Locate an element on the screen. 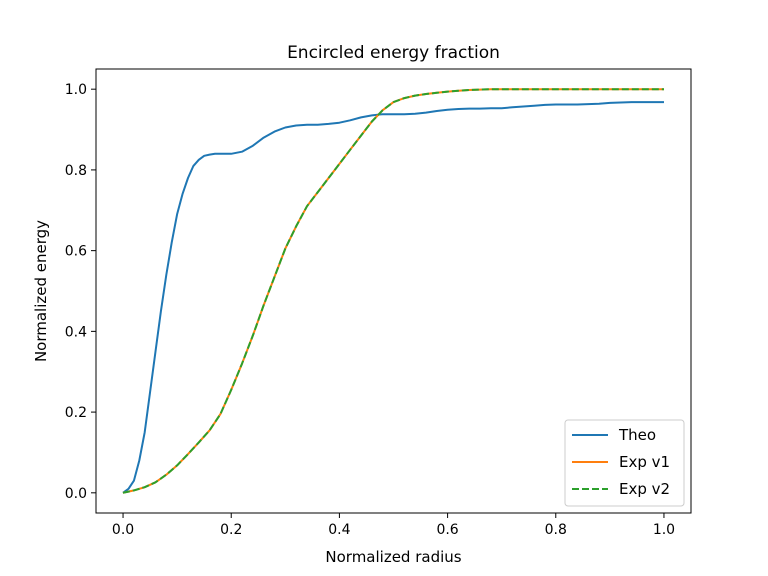 The width and height of the screenshot is (768, 576). chart-title: Encircled energy fraction is located at coordinates (393, 53).